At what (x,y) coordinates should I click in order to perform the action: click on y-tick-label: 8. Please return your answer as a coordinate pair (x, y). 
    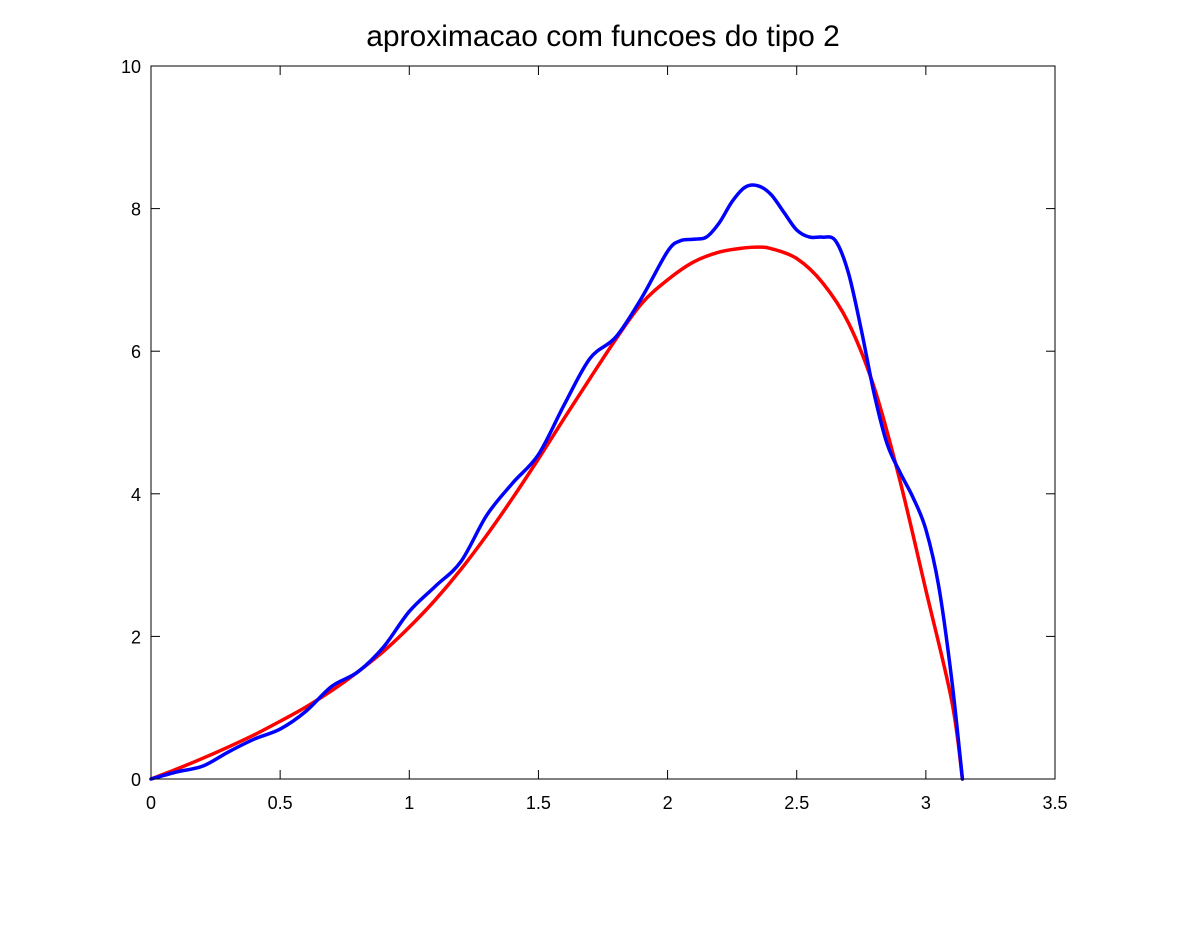
    Looking at the image, I should click on (136, 210).